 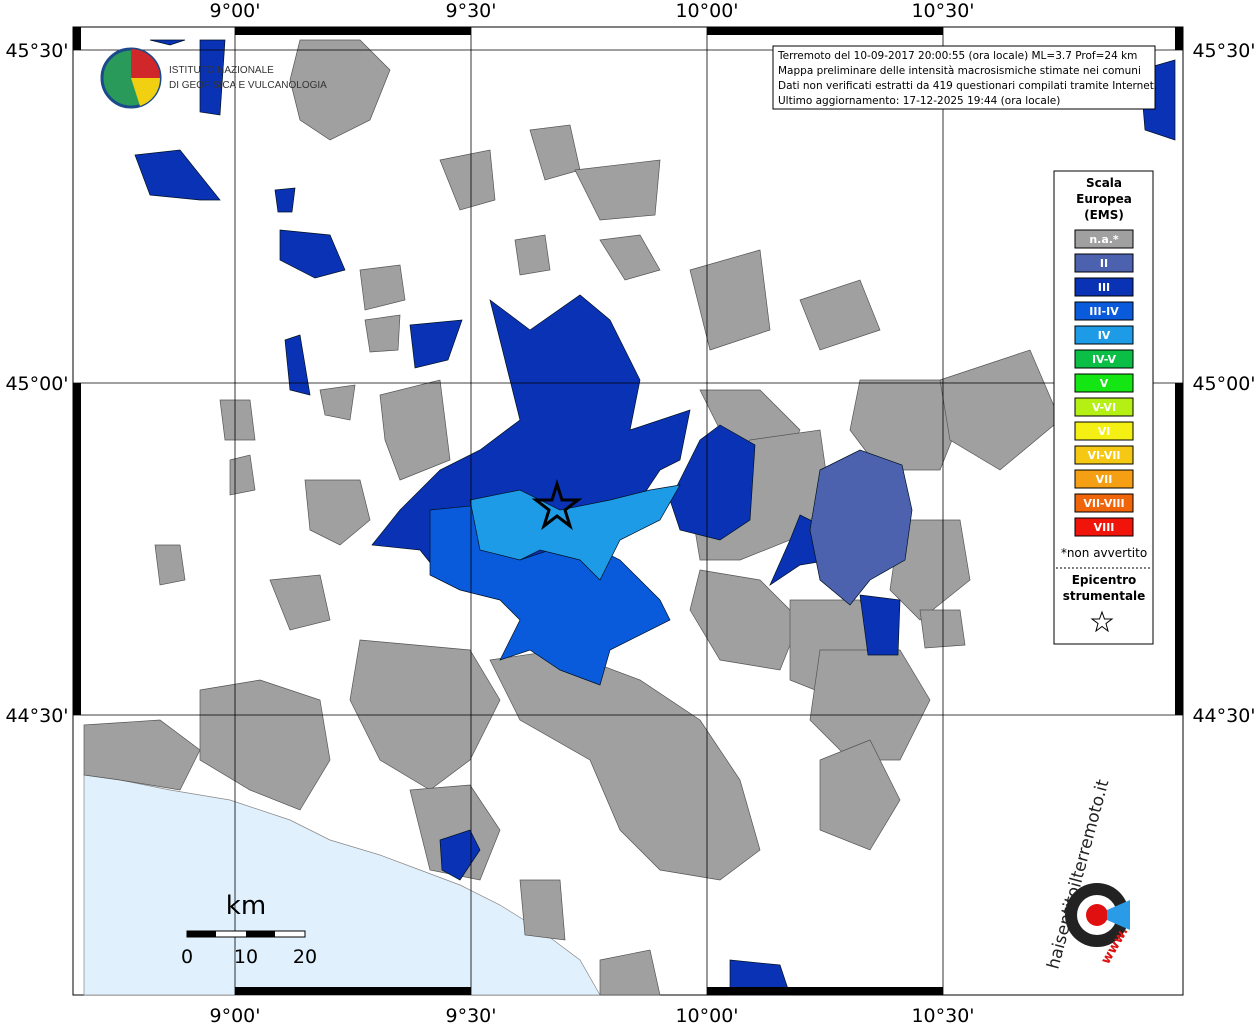 I want to click on legend-star, so click(x=1102, y=621).